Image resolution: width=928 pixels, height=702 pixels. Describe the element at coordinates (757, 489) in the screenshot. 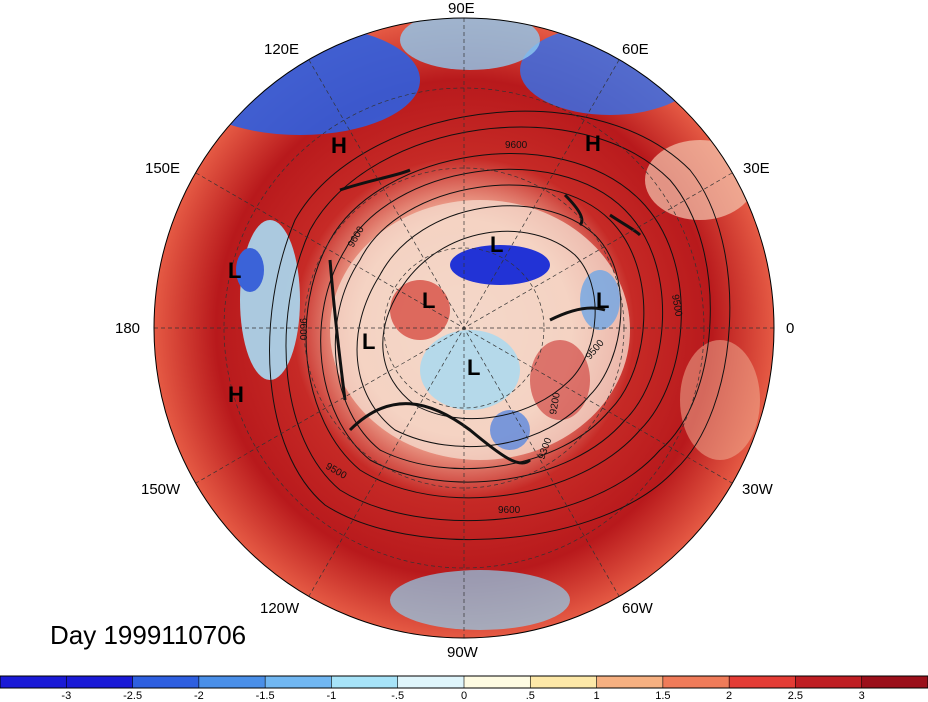

I see `lon-label-30w: 30W` at that location.